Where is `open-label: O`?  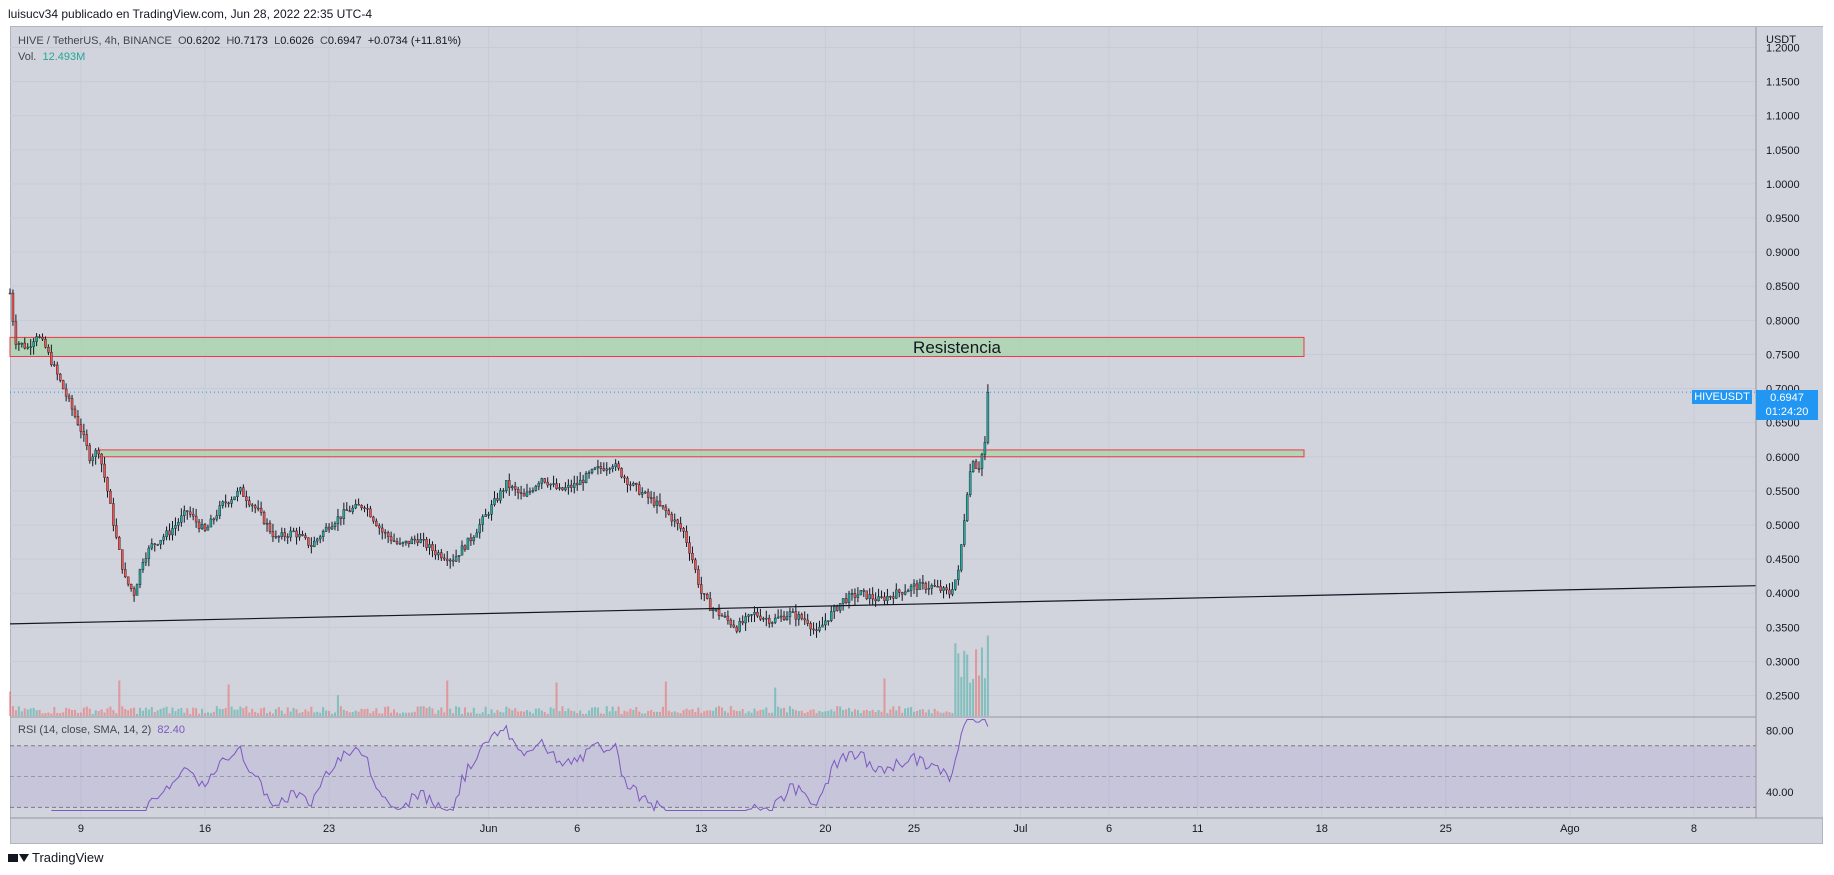
open-label: O is located at coordinates (182, 41).